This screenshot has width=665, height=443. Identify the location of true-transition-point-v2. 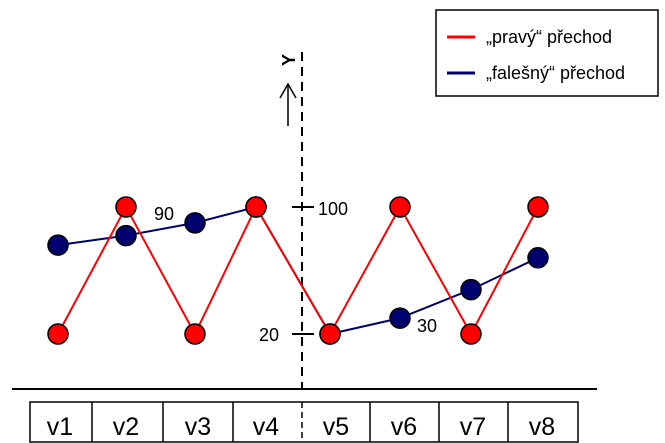
(126, 207).